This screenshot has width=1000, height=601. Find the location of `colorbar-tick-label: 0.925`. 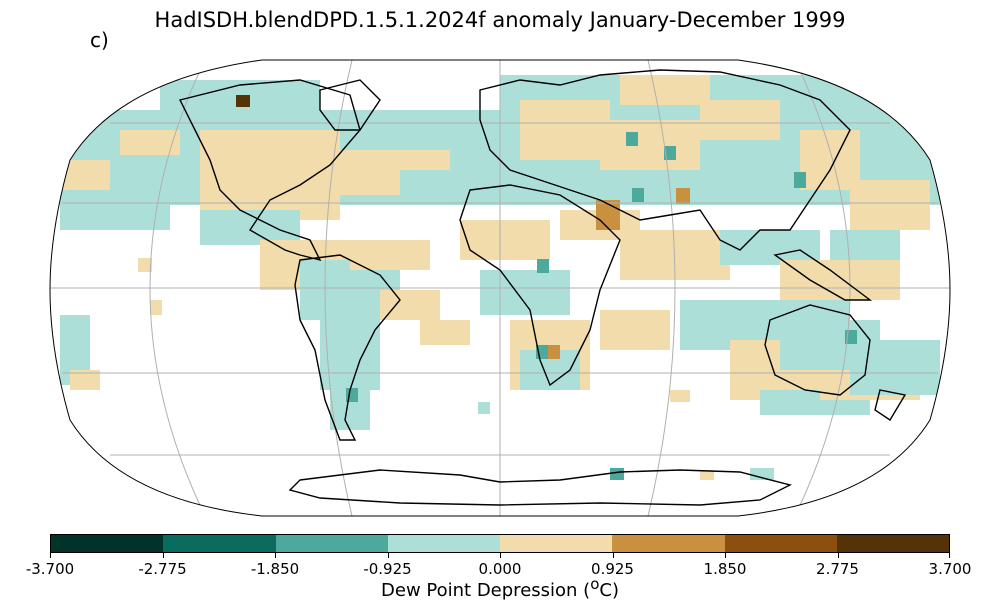

colorbar-tick-label: 0.925 is located at coordinates (612, 569).